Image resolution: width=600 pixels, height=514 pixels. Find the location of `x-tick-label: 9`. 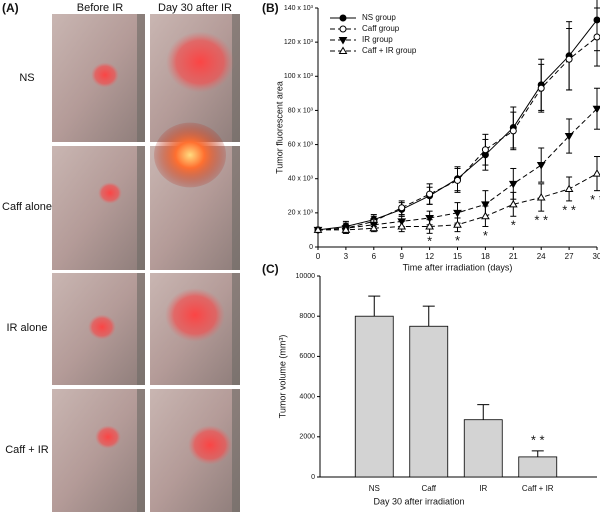

x-tick-label: 9 is located at coordinates (401, 256).